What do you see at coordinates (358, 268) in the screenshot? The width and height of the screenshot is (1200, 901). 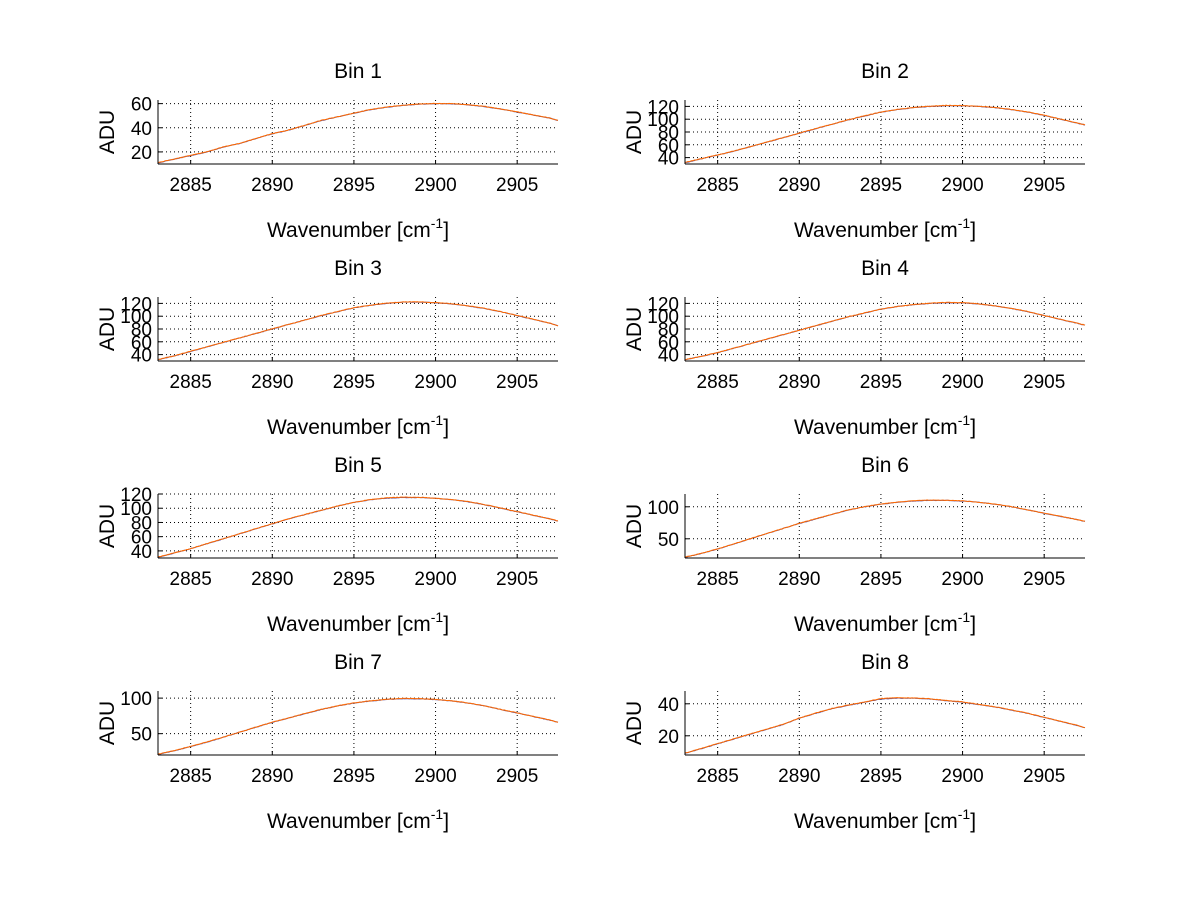 I see `subplot-title: Bin 3` at bounding box center [358, 268].